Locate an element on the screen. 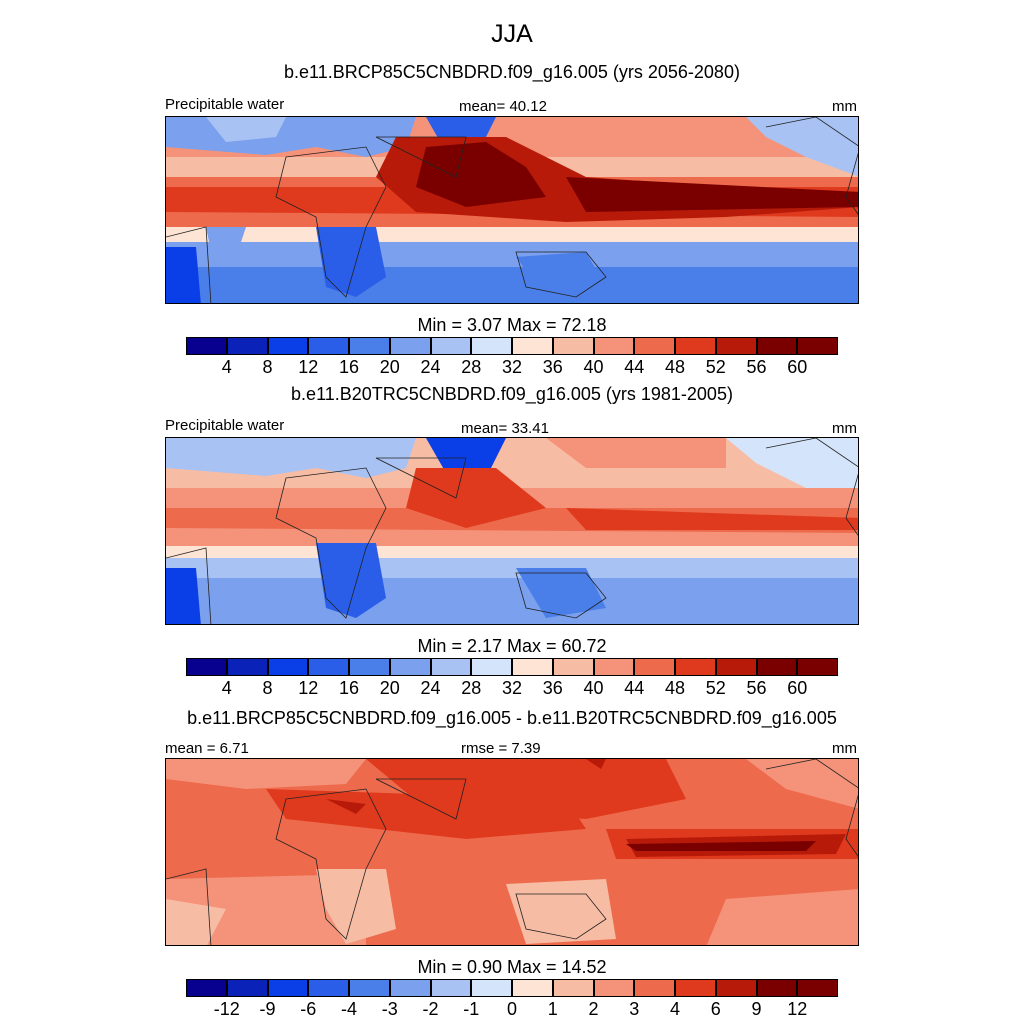  panel-3-units-label: mm is located at coordinates (844, 748).